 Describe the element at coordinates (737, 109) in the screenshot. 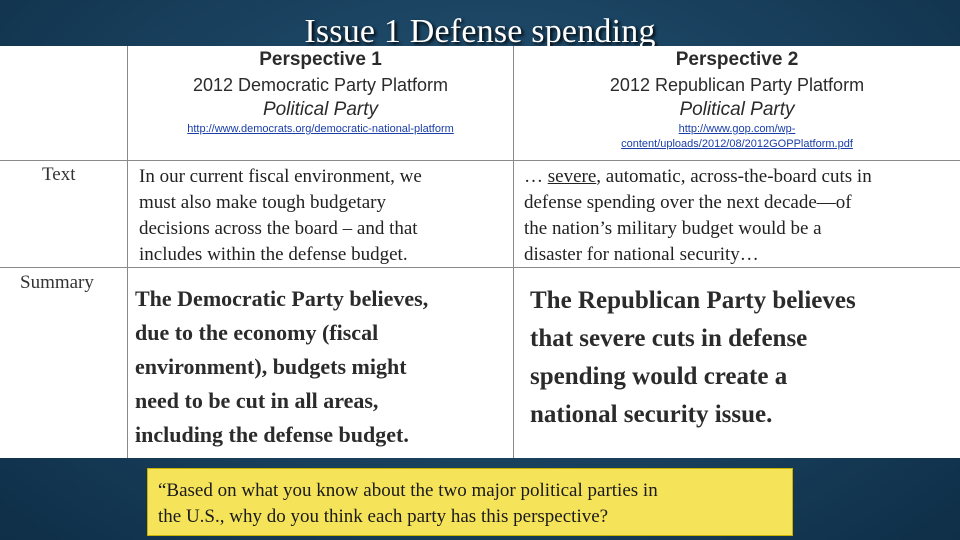

I see `perspective-2-kind: Political Party` at that location.